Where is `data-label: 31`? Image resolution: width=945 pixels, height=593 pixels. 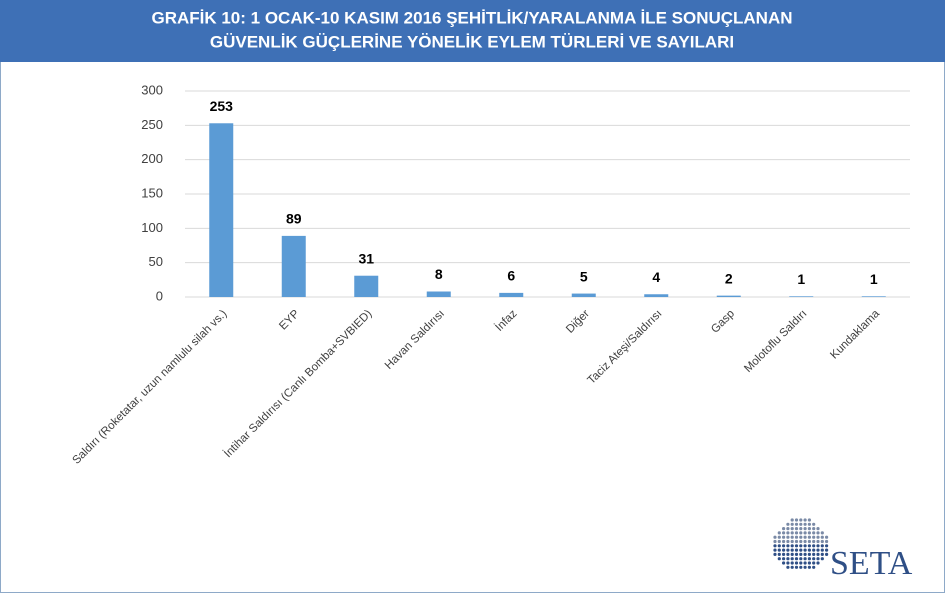
data-label: 31 is located at coordinates (366, 258).